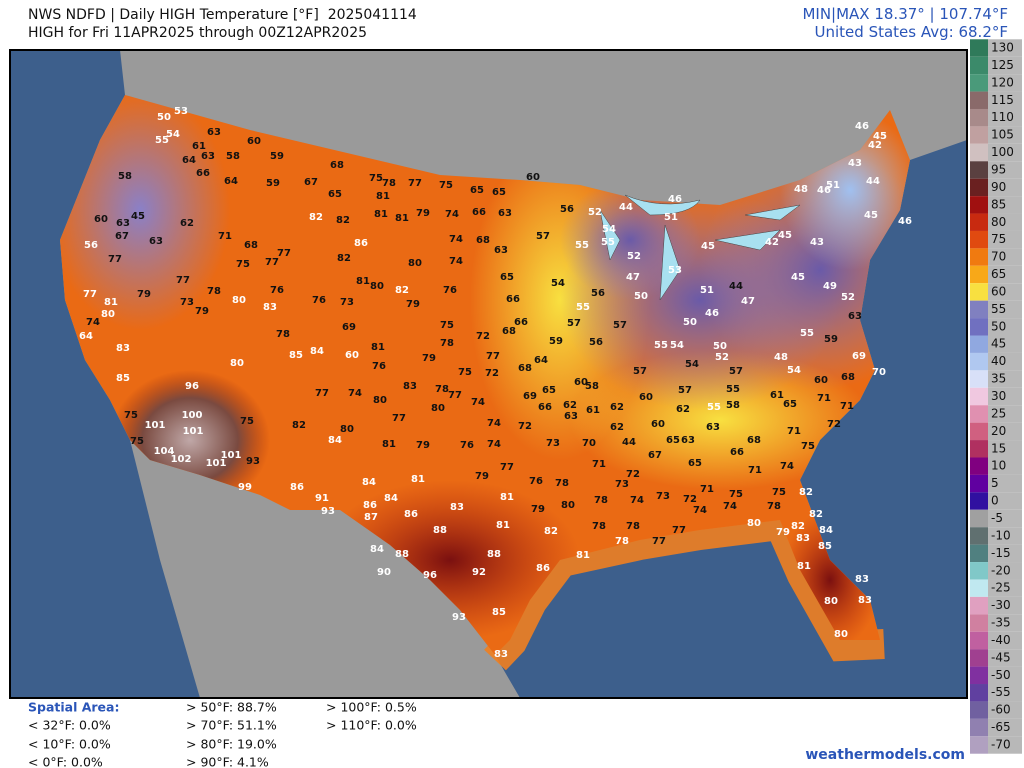 The height and width of the screenshot is (768, 1024). Describe the element at coordinates (505, 213) in the screenshot. I see `station-temp: 63` at that location.